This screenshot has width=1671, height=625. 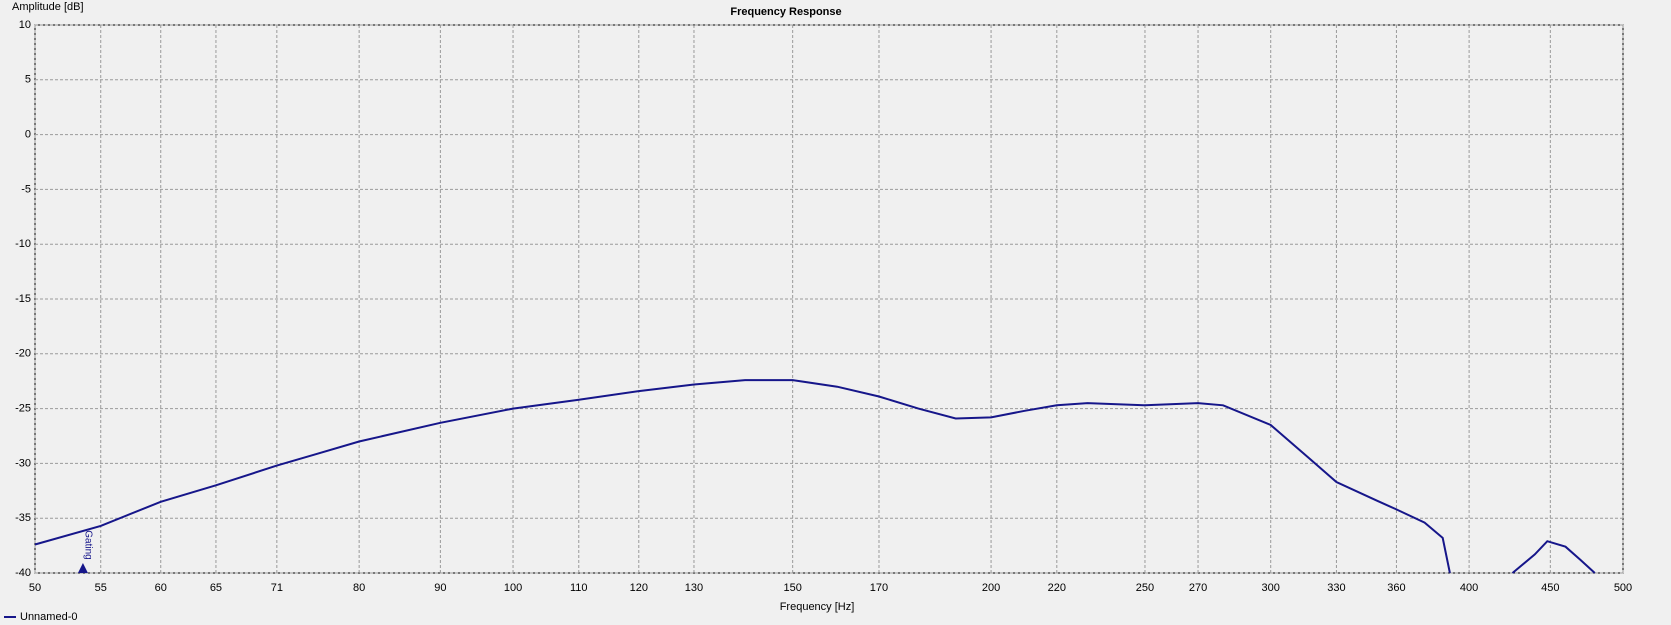 What do you see at coordinates (23, 573) in the screenshot?
I see `y-tick-label: -40` at bounding box center [23, 573].